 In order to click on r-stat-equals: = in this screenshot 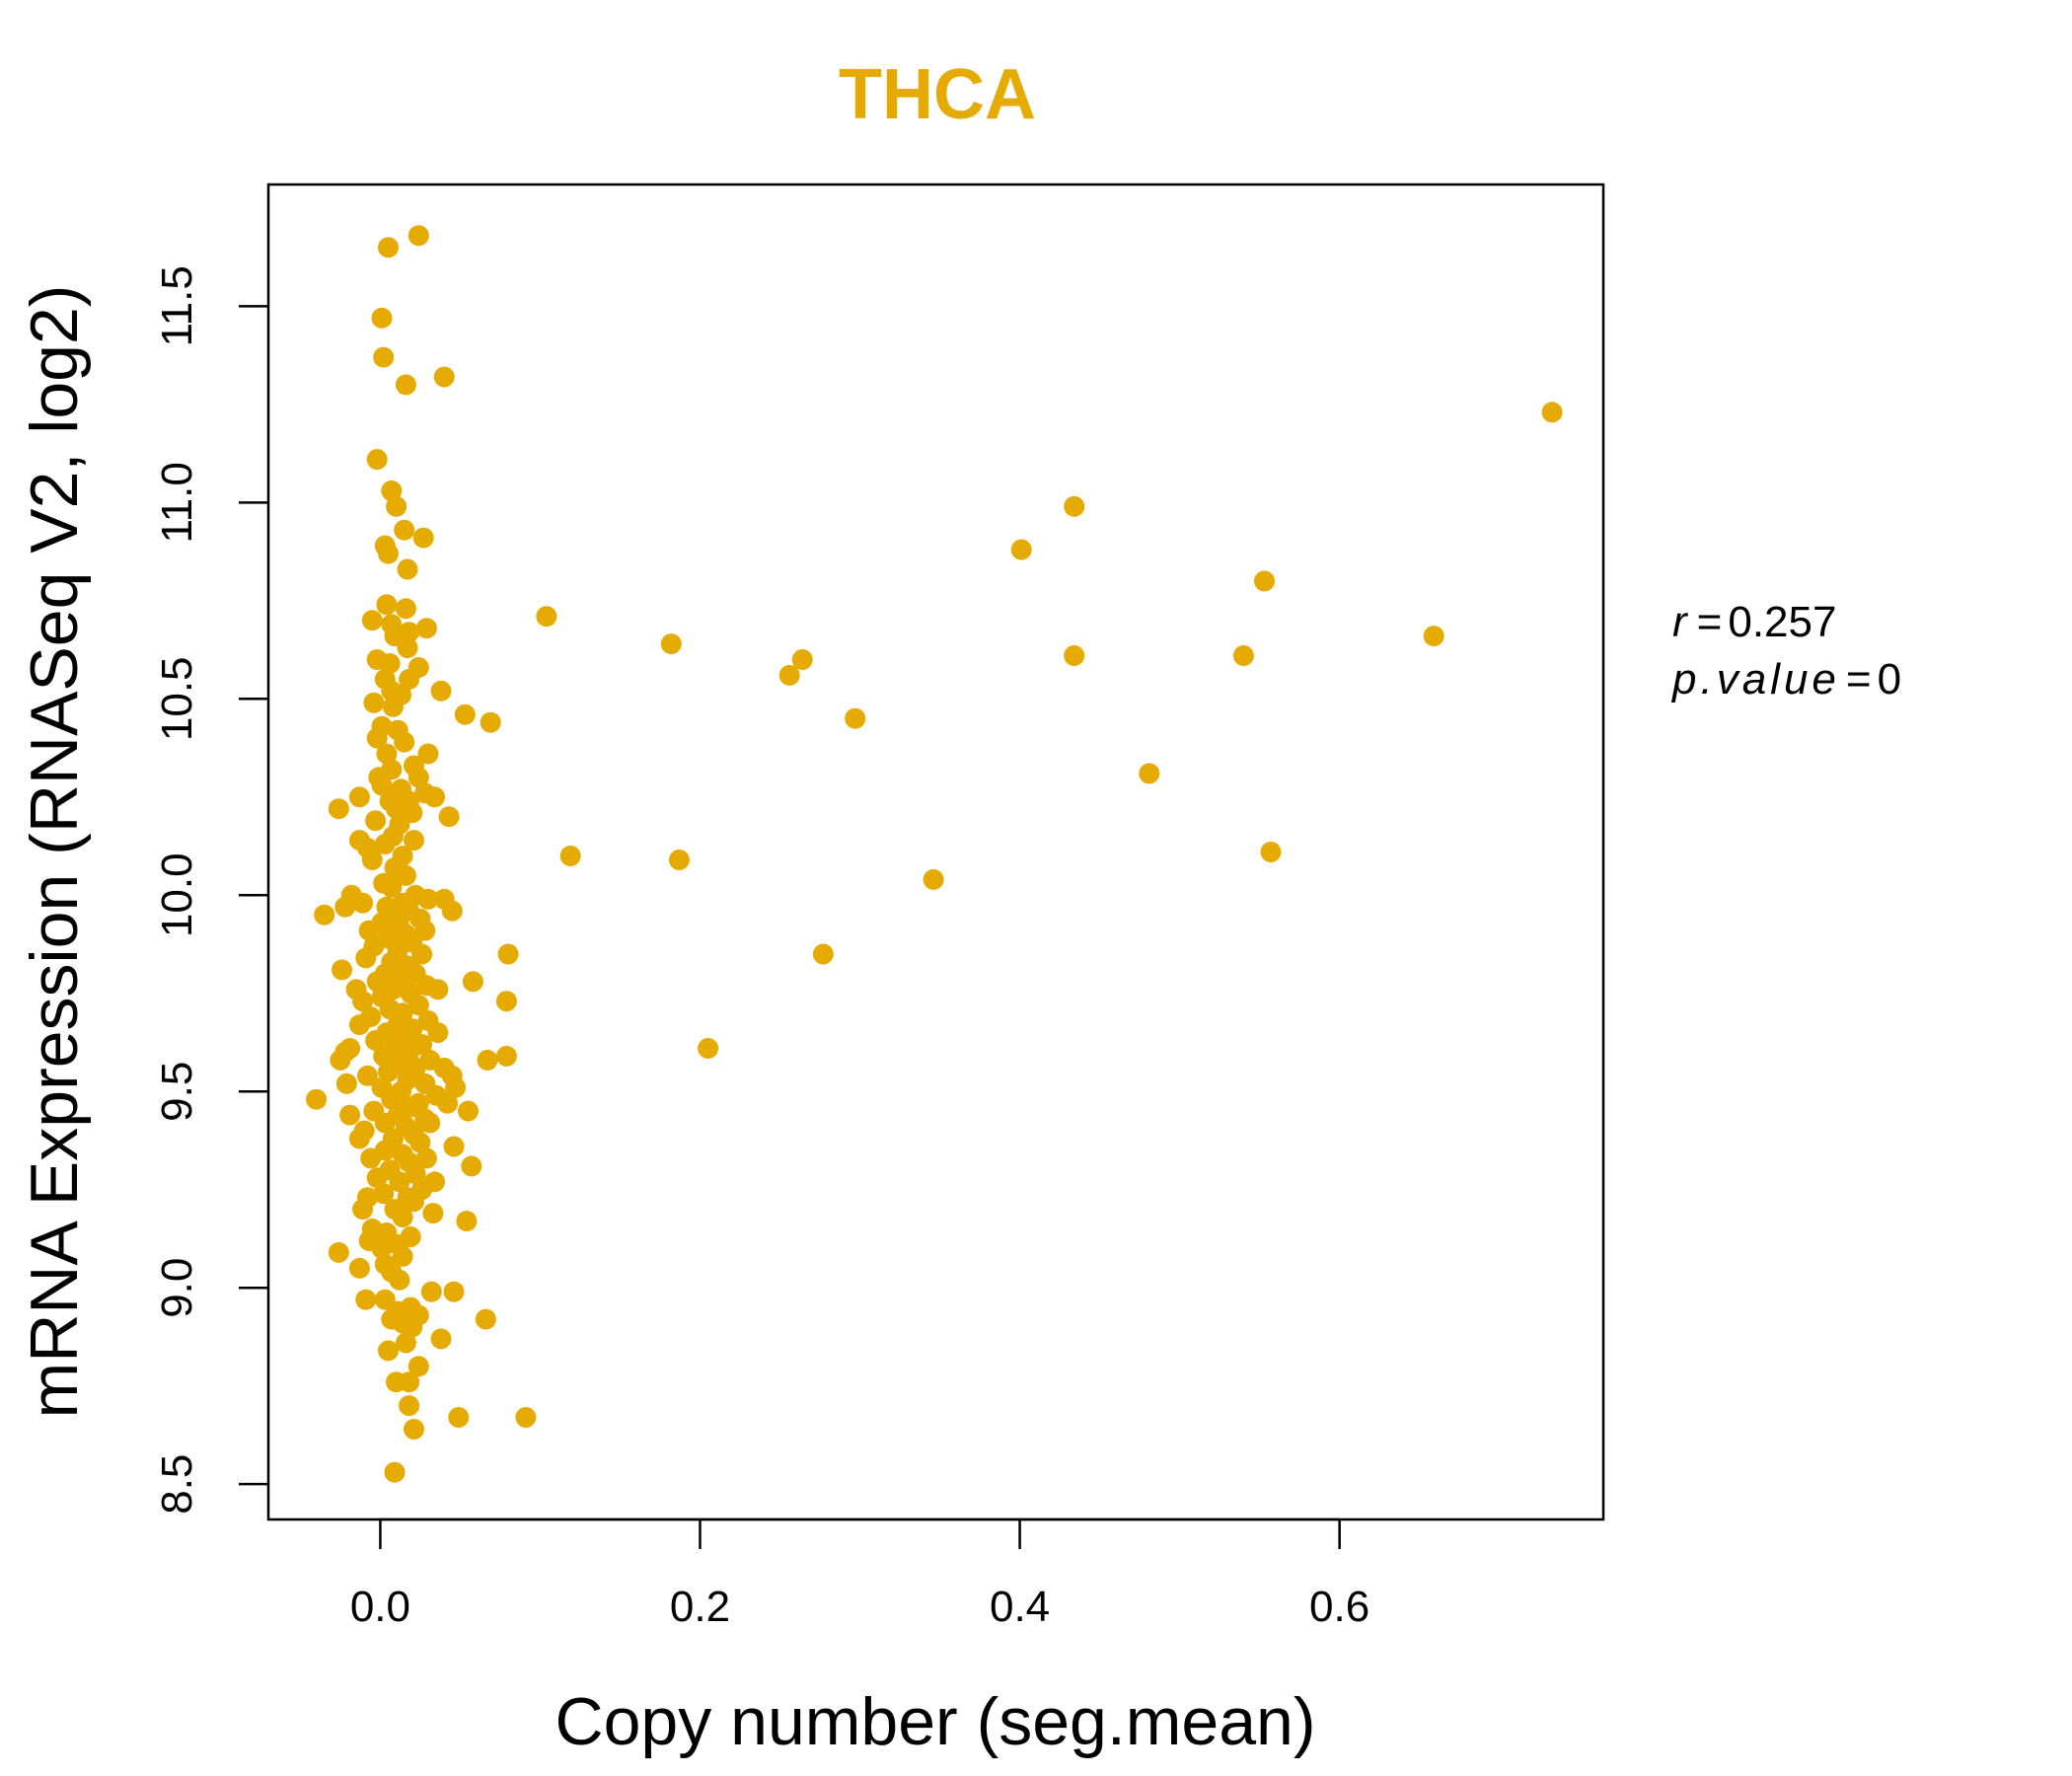, I will do `click(1710, 622)`.